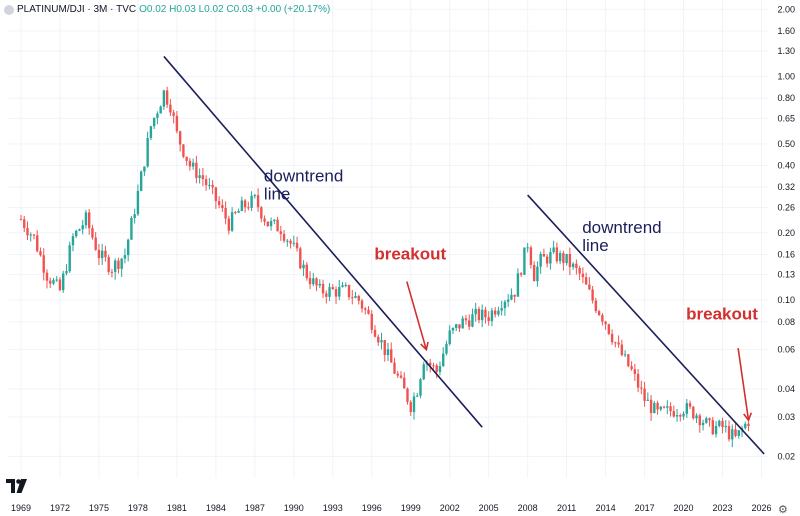 The height and width of the screenshot is (516, 800). Describe the element at coordinates (17, 486) in the screenshot. I see `tradingview-logo-icon` at that location.